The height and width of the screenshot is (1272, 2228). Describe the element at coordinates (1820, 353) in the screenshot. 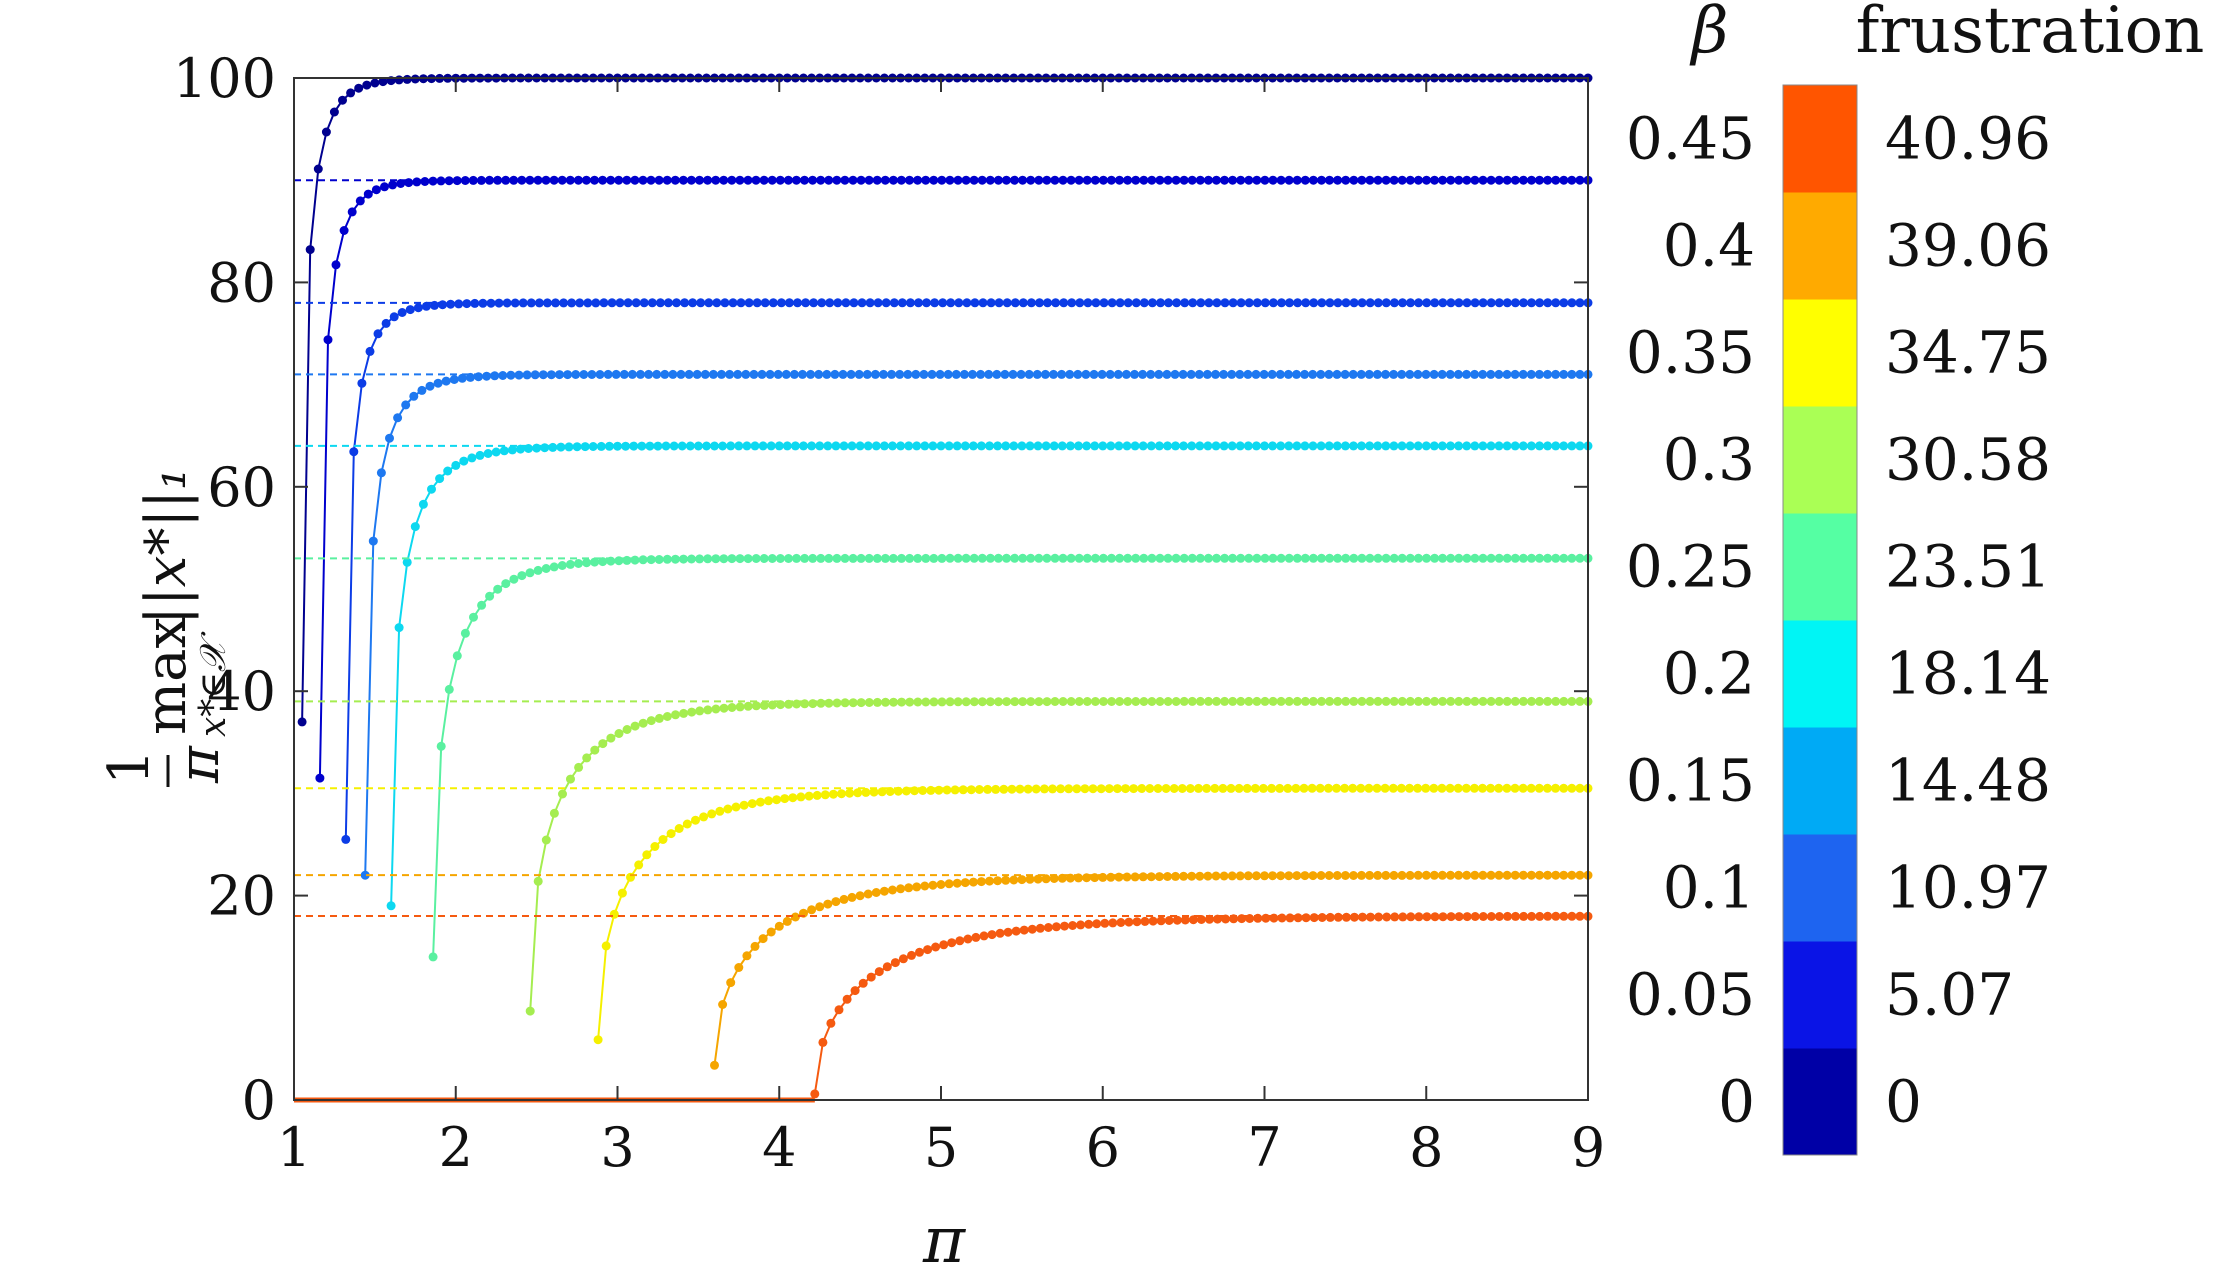

I see `colorbar-band` at that location.